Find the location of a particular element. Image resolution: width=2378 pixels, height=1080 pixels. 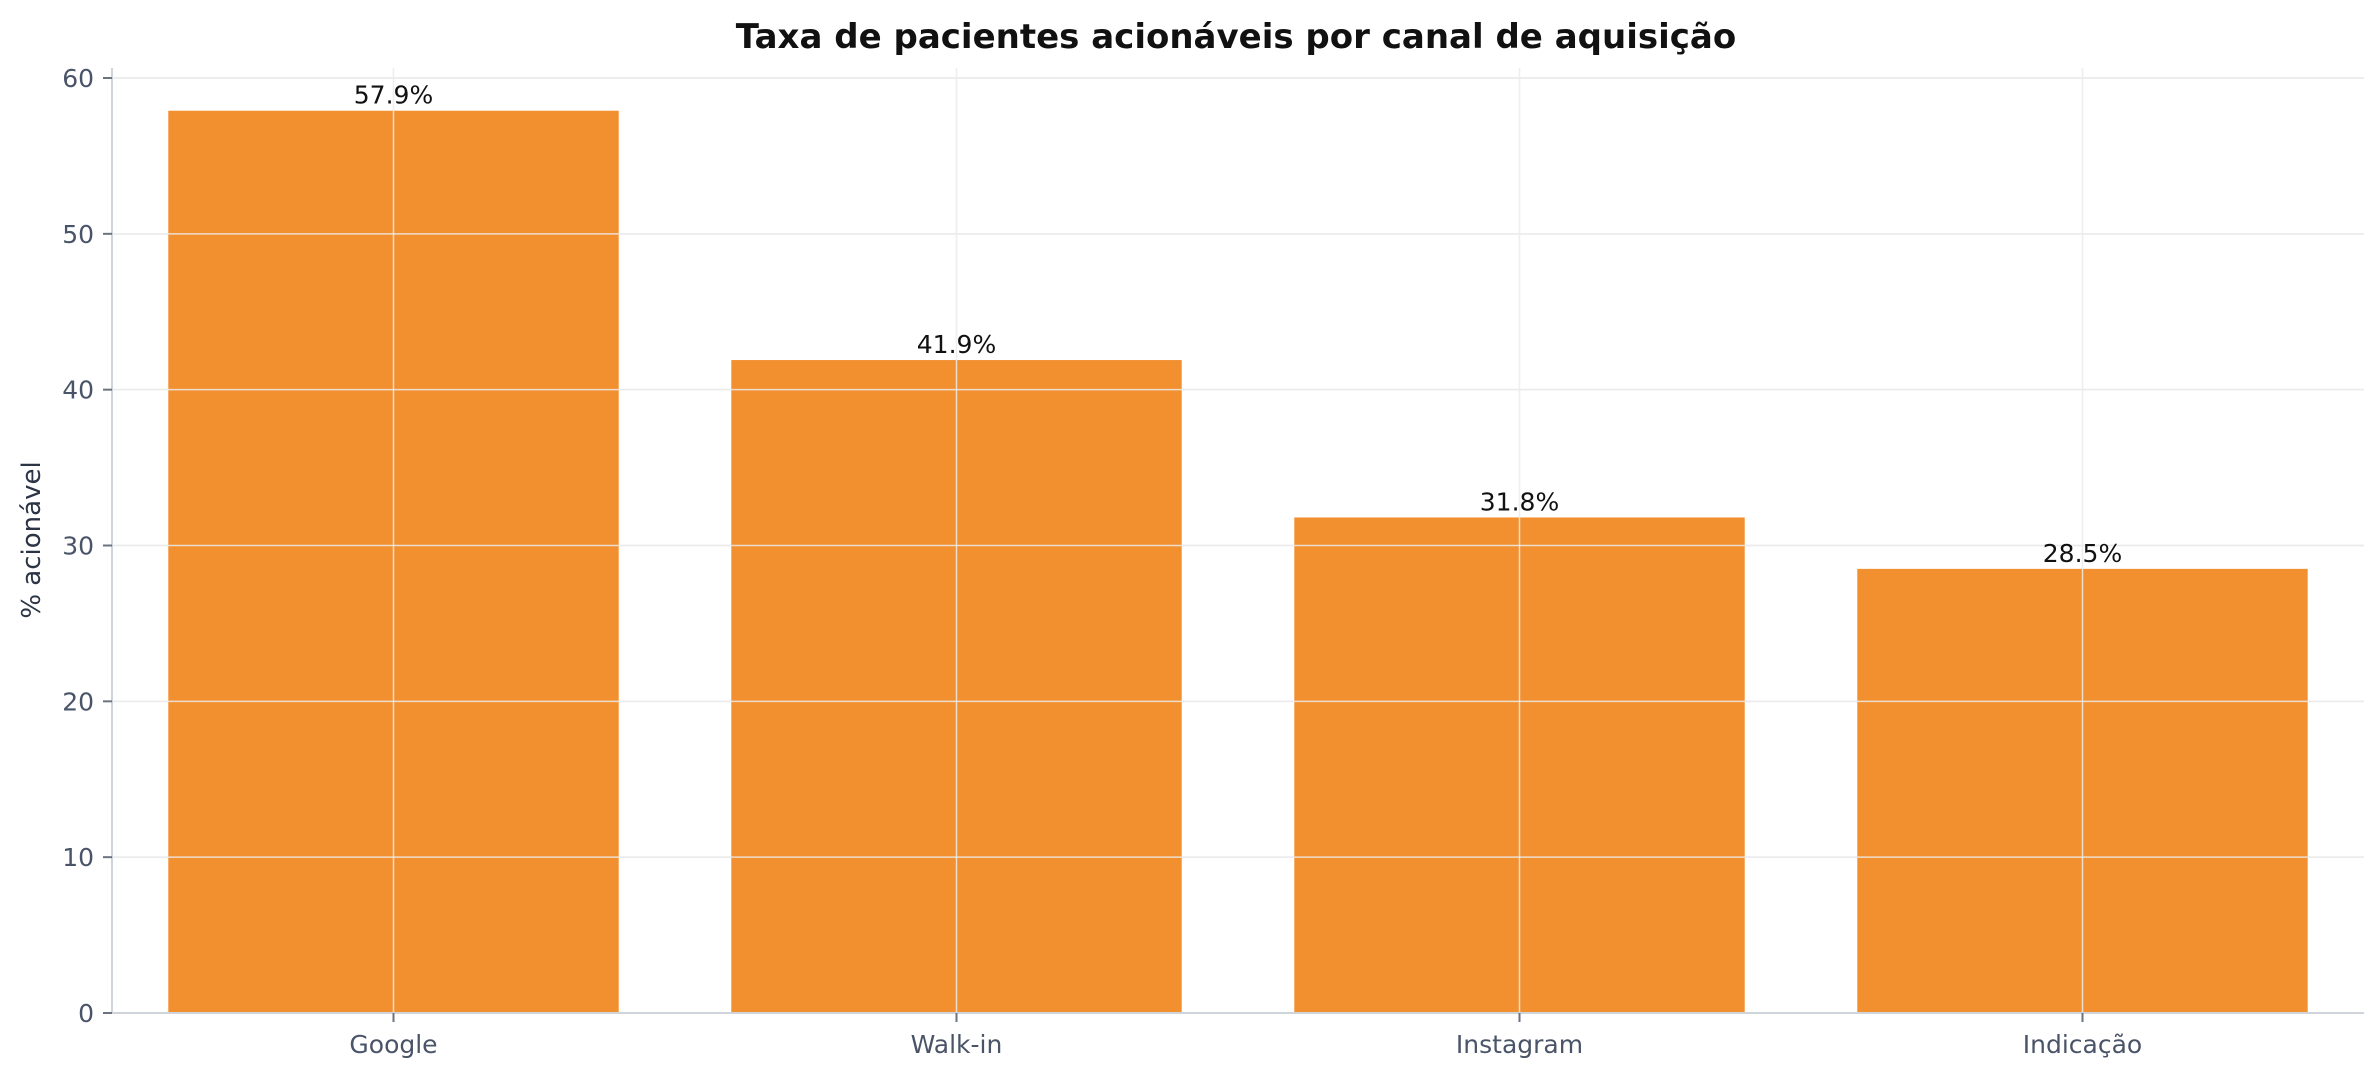

x-tick-label-0: Google is located at coordinates (393, 1044).